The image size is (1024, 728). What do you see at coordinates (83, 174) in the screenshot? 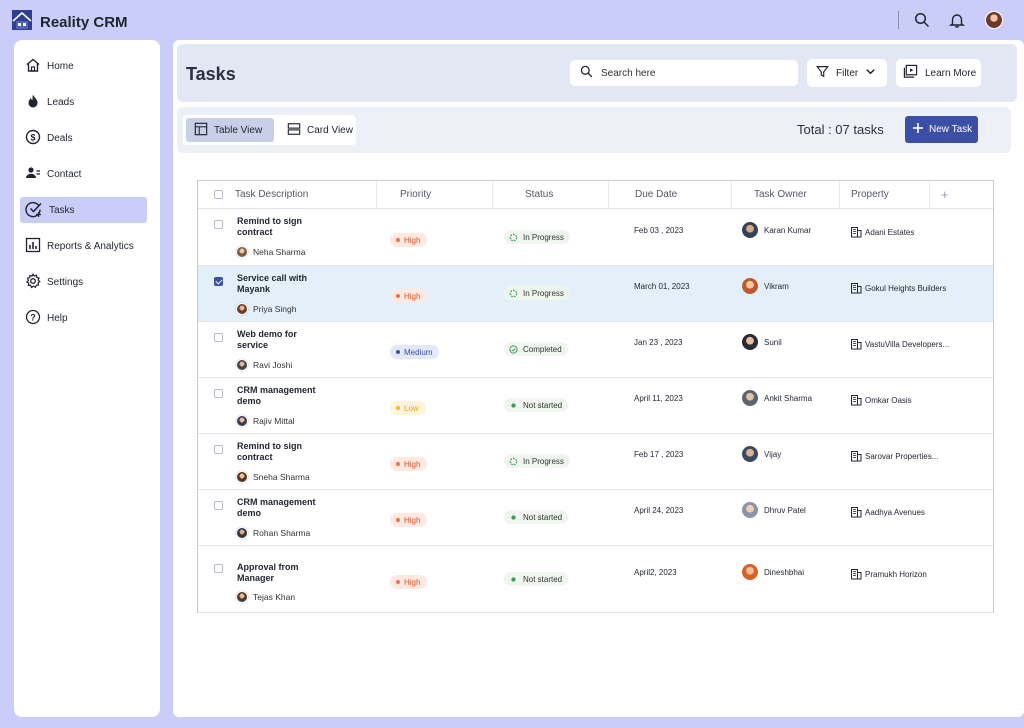
I see `sidebar-item-contact: Contact` at bounding box center [83, 174].